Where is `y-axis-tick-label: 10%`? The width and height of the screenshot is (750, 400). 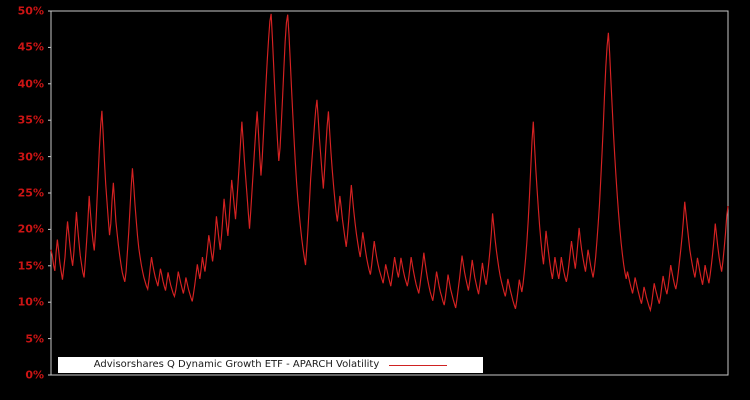
y-axis-tick-label: 10% is located at coordinates (30, 302).